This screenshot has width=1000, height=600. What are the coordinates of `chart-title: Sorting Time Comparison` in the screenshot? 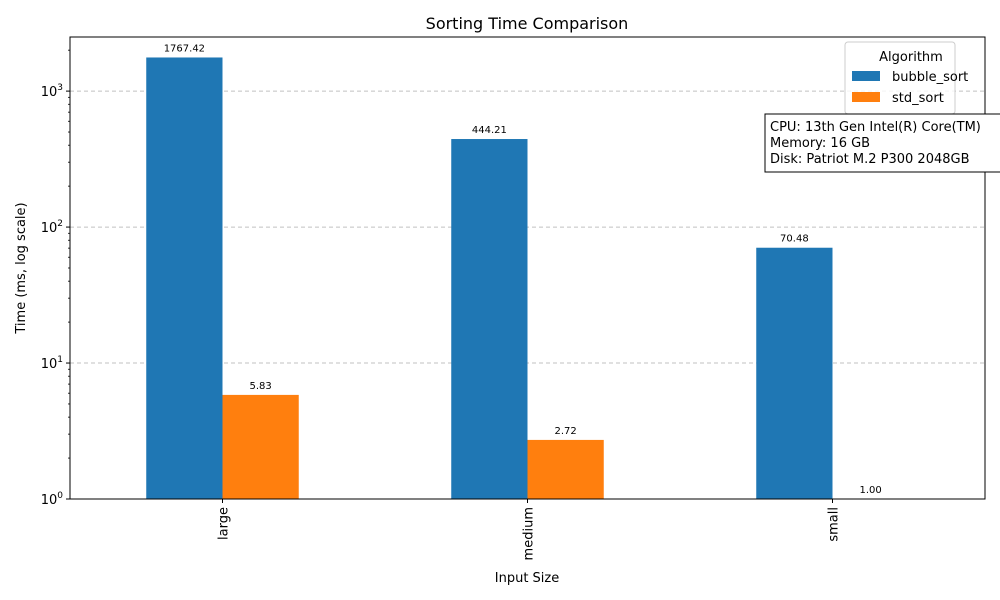 It's located at (527, 23).